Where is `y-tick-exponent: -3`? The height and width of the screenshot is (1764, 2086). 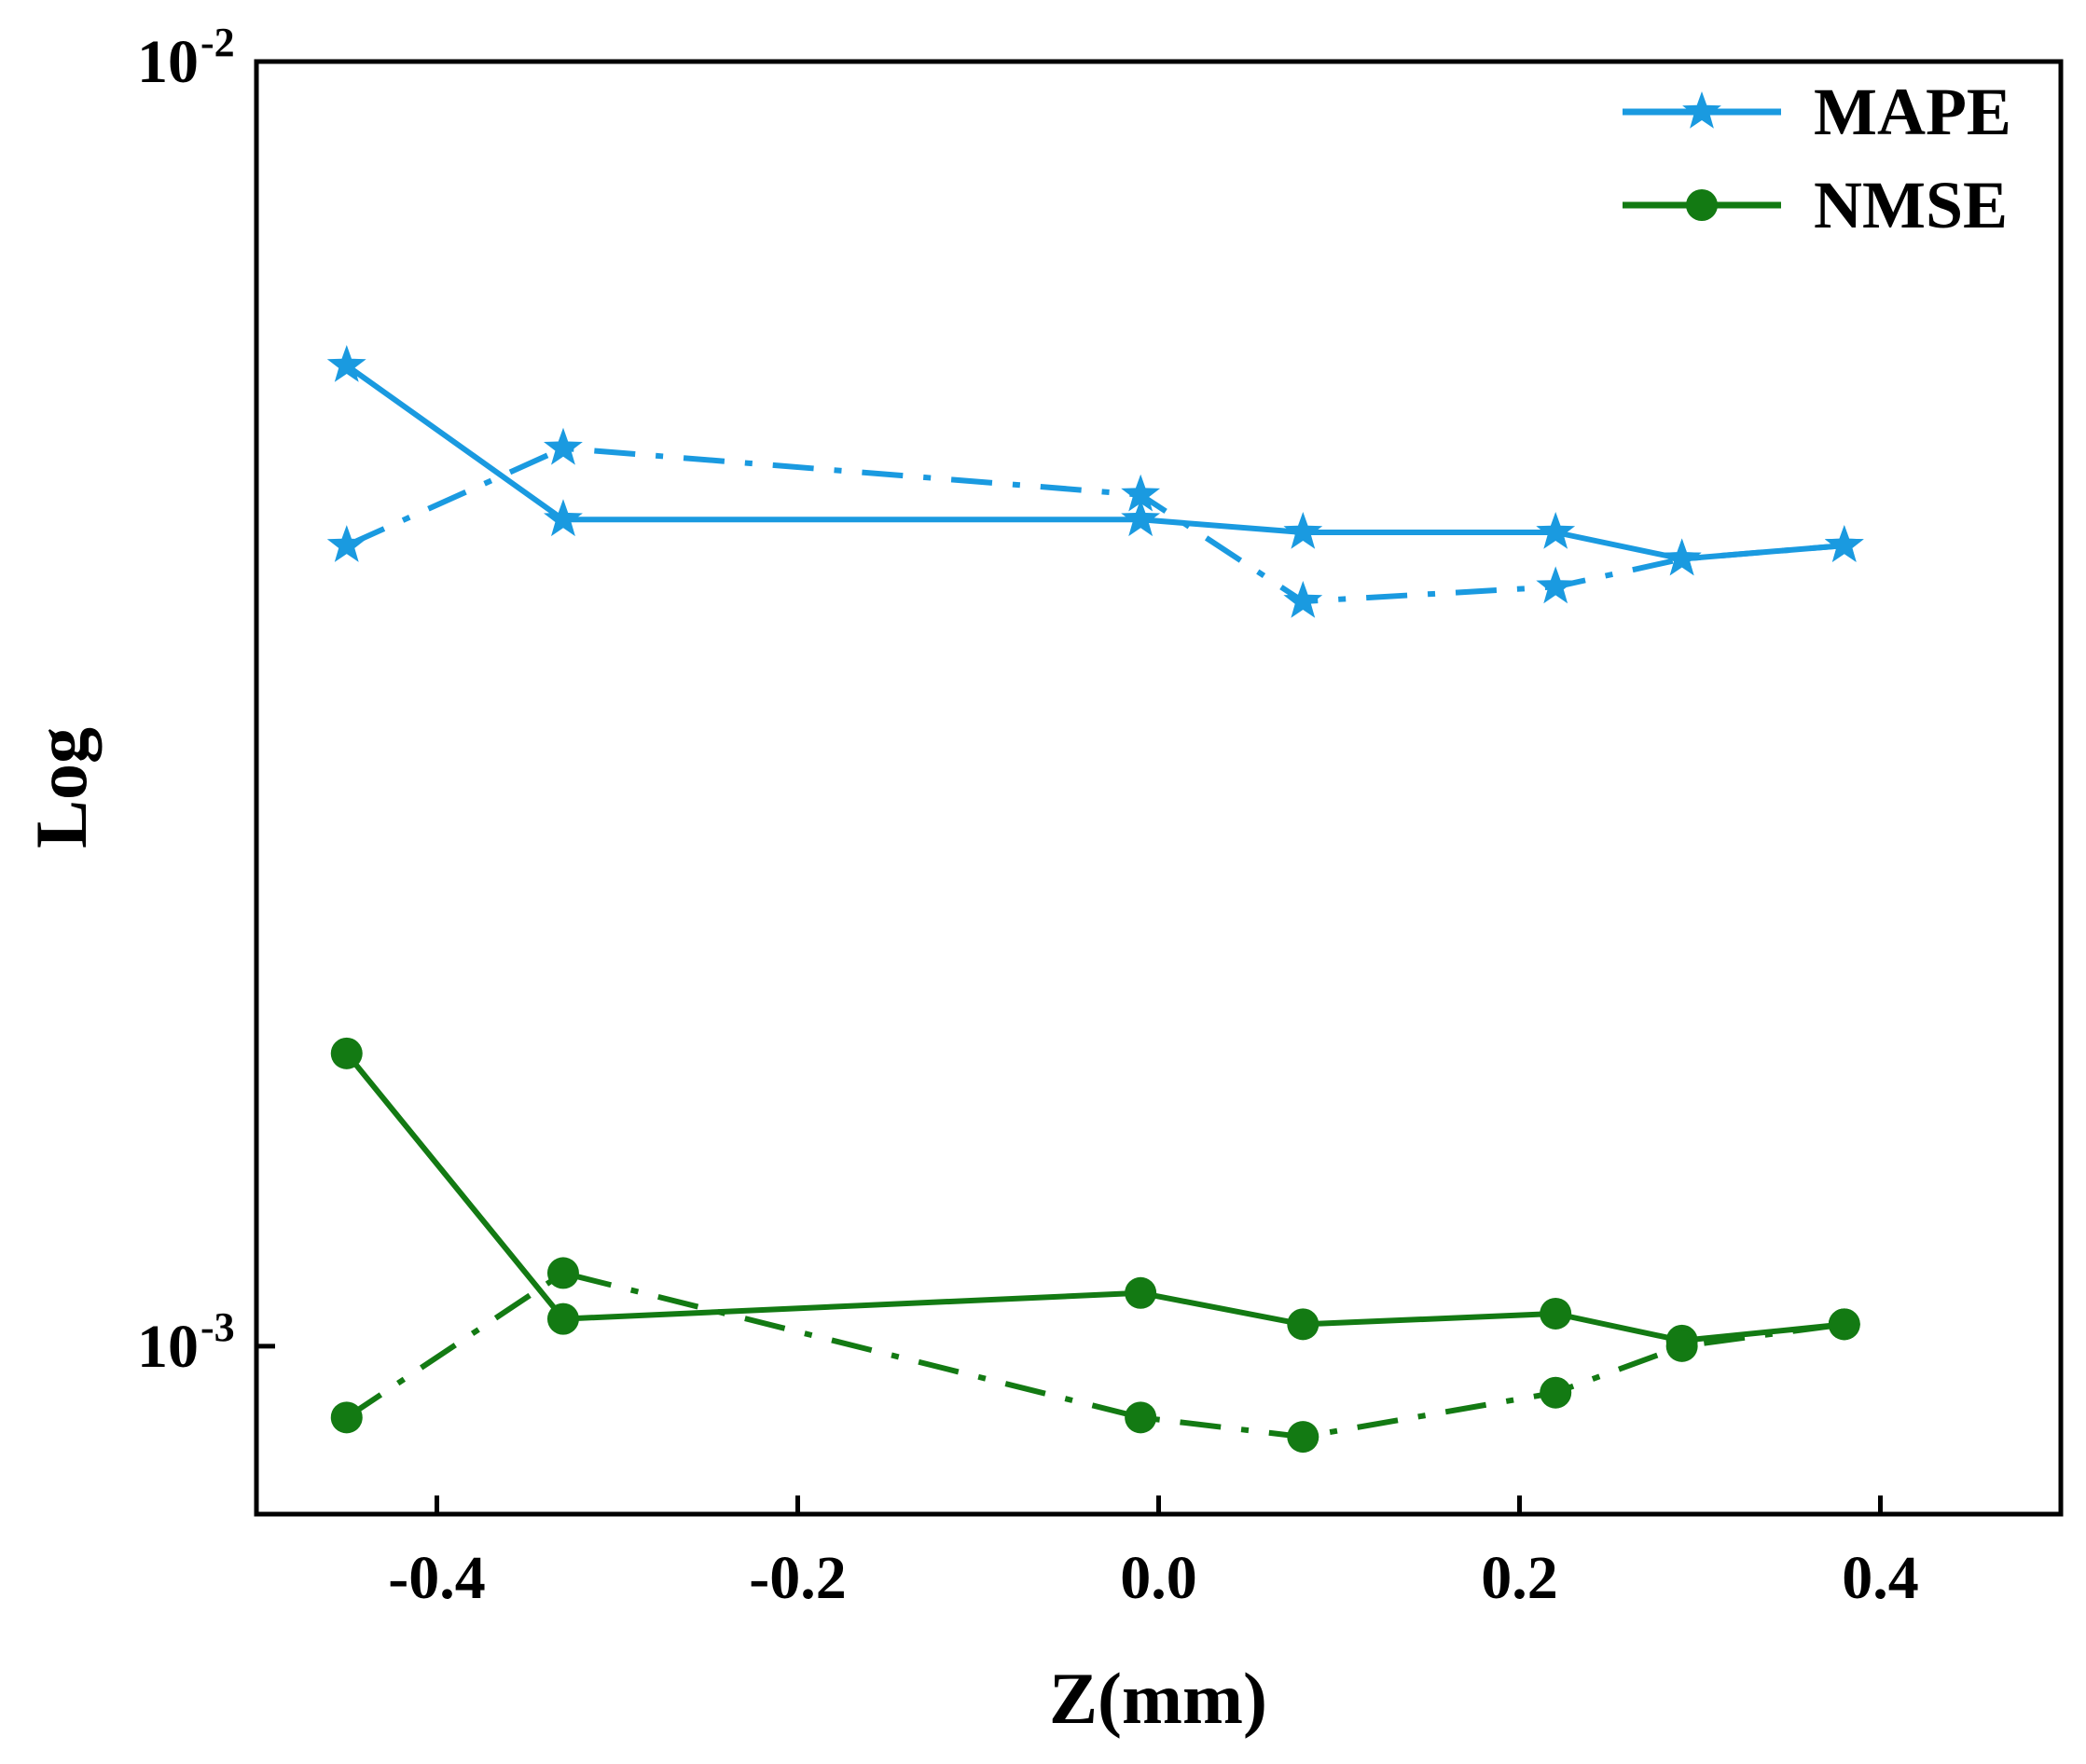
y-tick-exponent: -3 is located at coordinates (217, 1327).